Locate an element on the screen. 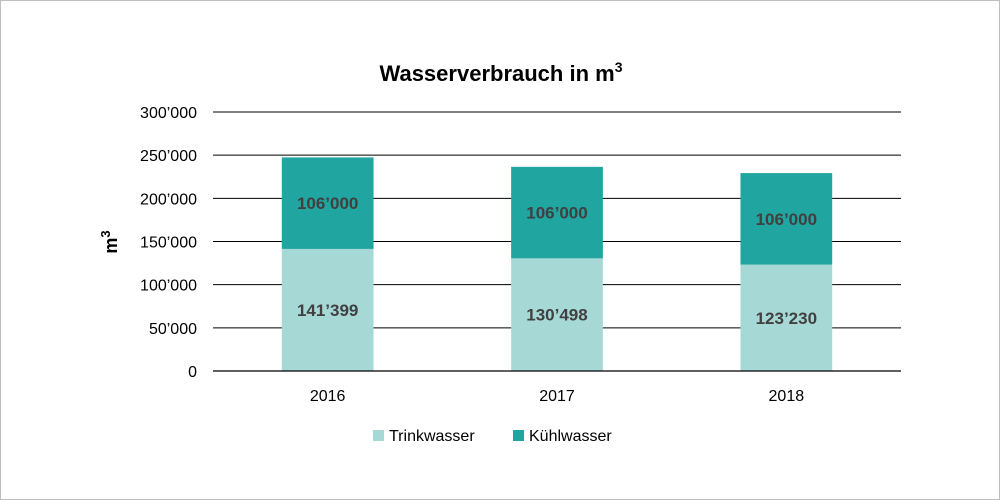 The width and height of the screenshot is (1000, 501). x-tick-label: 2018 is located at coordinates (787, 396).